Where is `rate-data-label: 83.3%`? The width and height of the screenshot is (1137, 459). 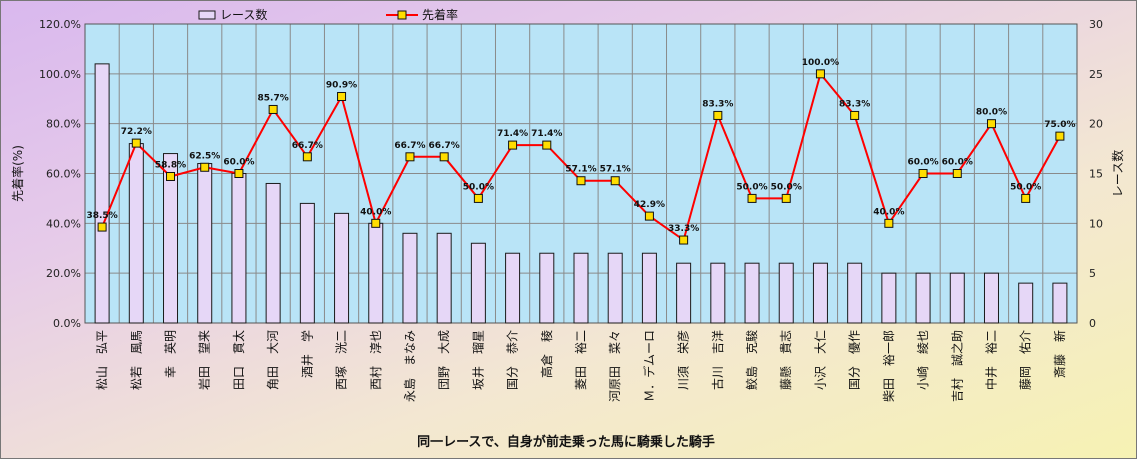 rate-data-label: 83.3% is located at coordinates (717, 104).